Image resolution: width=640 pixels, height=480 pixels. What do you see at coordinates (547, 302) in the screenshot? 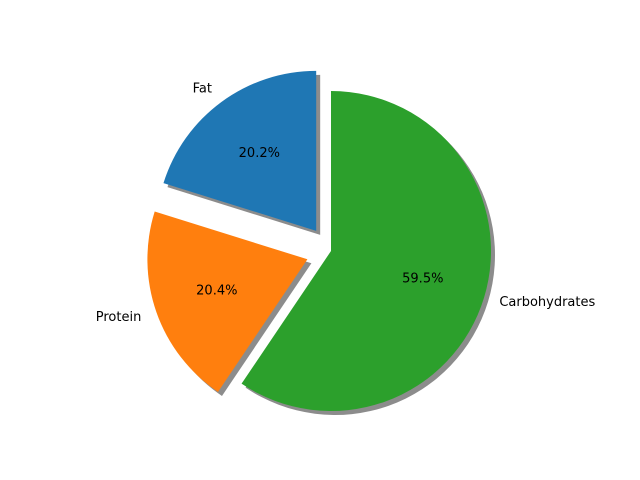
I see `pie-category-label-carbohydrates: Carbohydrates` at bounding box center [547, 302].